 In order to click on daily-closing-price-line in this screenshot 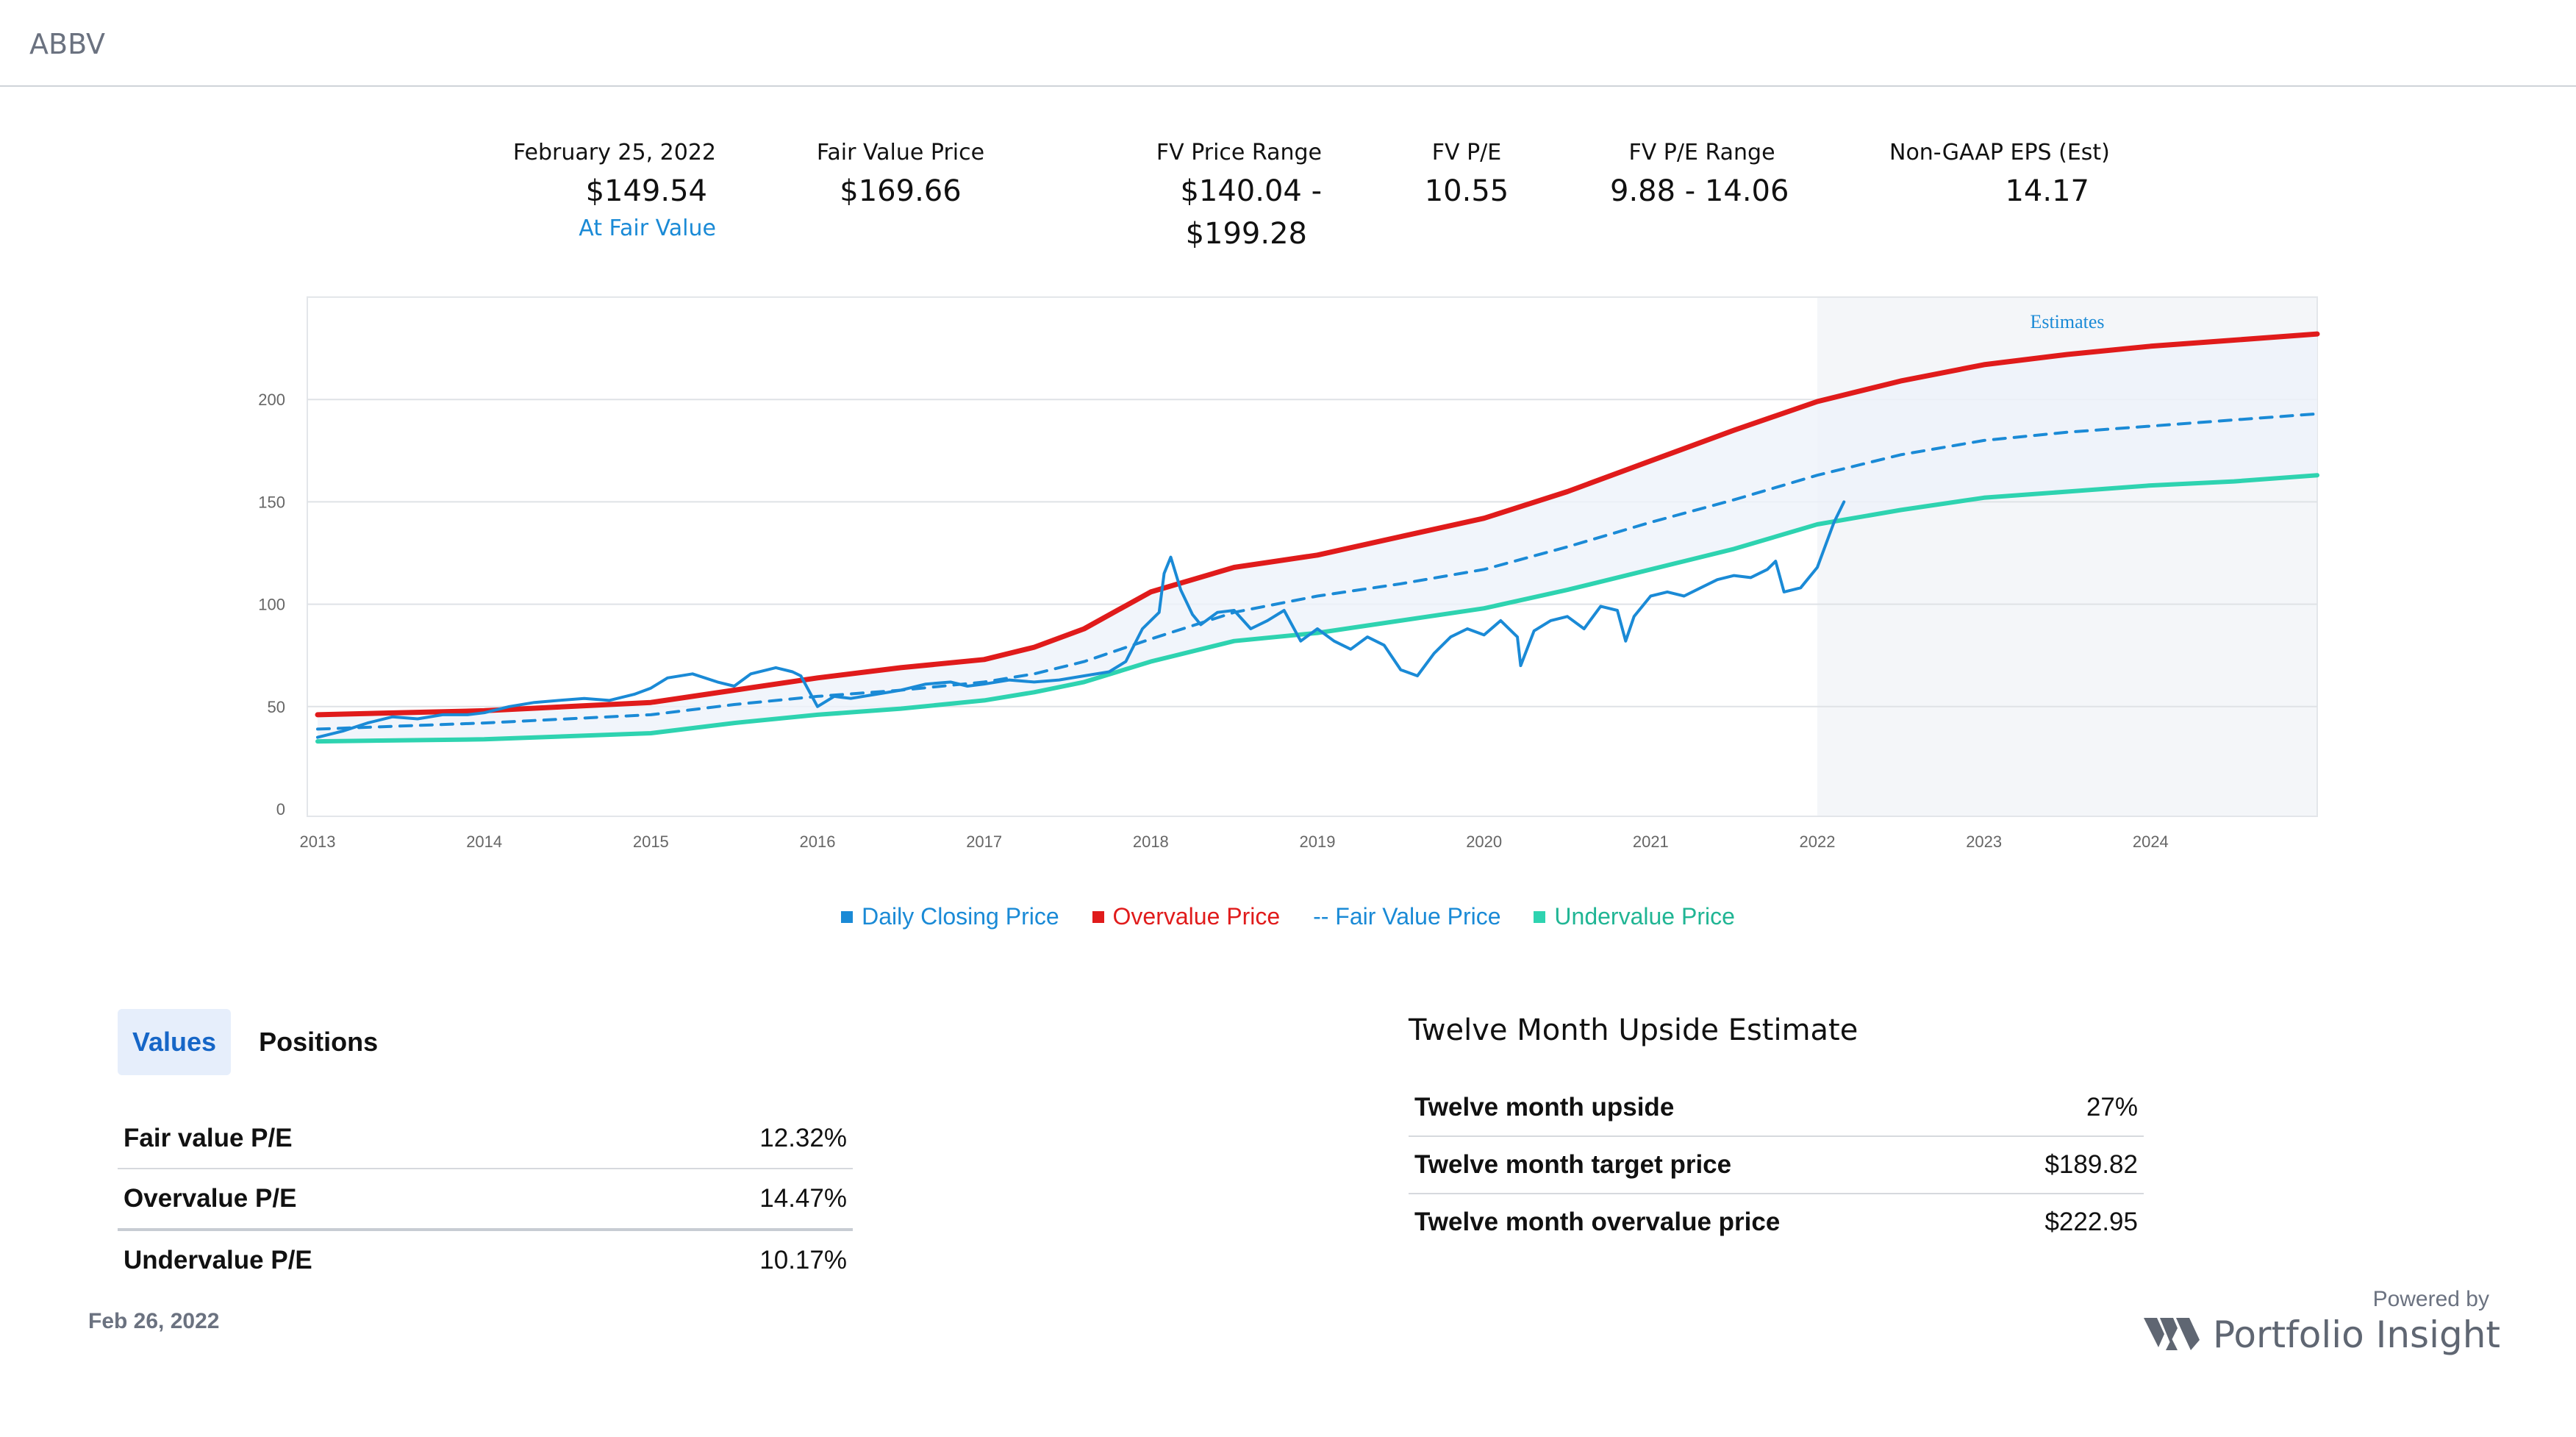, I will do `click(1081, 620)`.